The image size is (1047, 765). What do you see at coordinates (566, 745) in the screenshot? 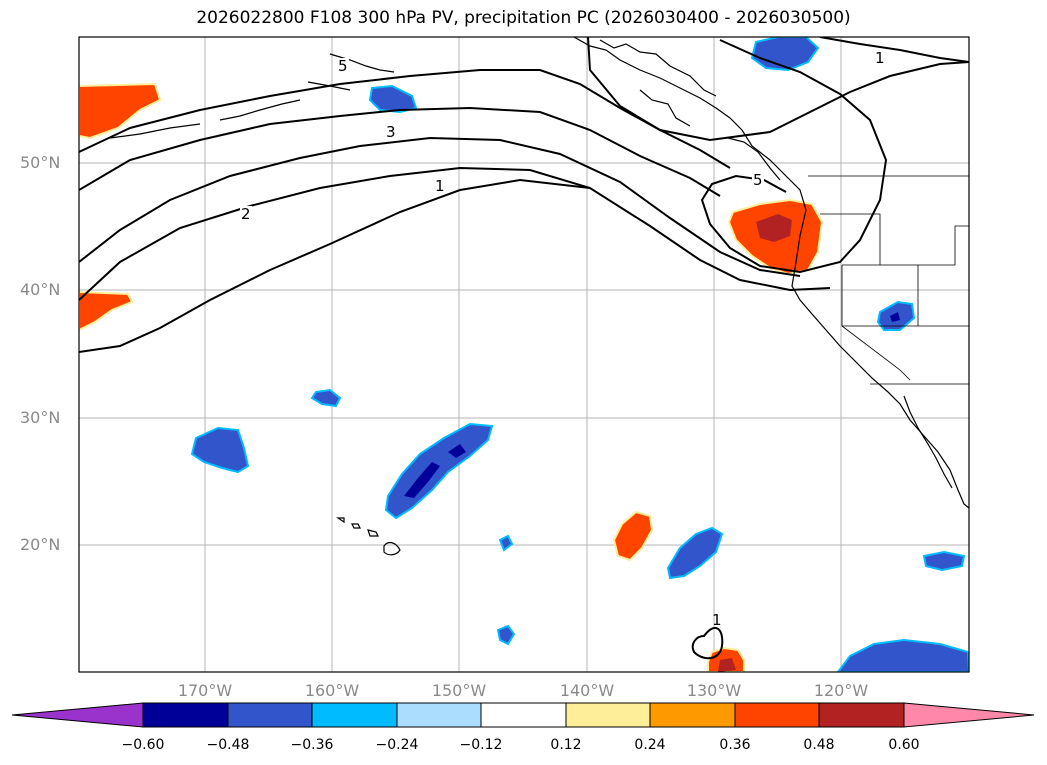
I see `colorbar-tick-label: 0.12` at bounding box center [566, 745].